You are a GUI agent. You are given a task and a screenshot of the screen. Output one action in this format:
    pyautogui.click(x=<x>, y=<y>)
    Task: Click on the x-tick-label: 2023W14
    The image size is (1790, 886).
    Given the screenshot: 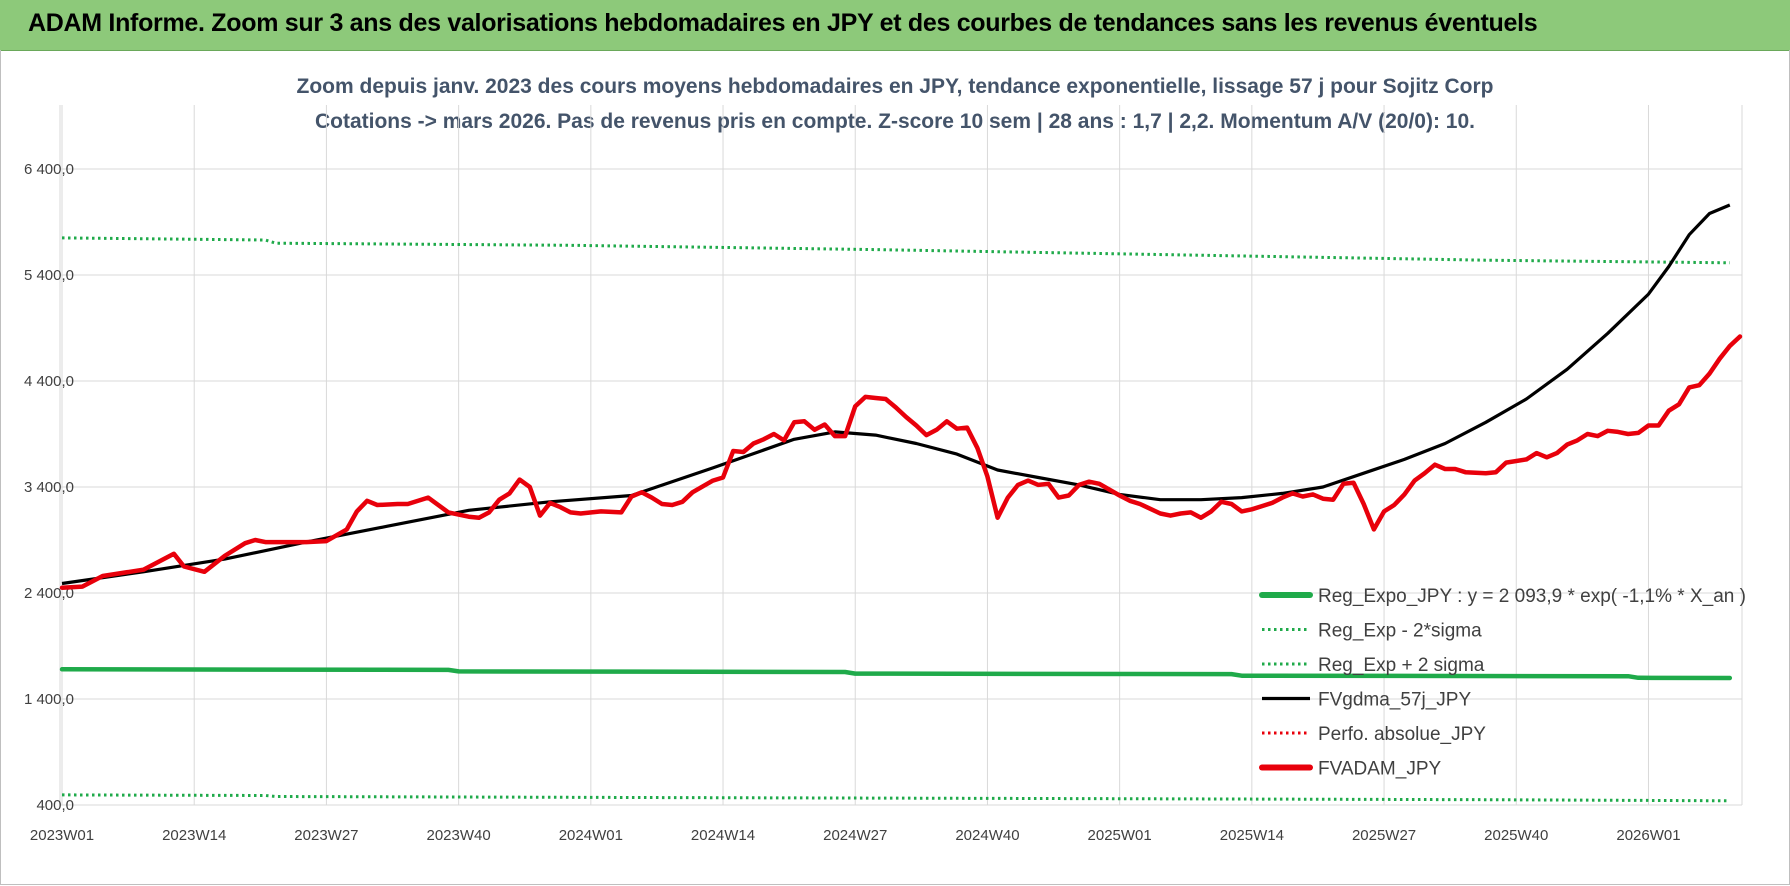 What is the action you would take?
    pyautogui.click(x=194, y=835)
    